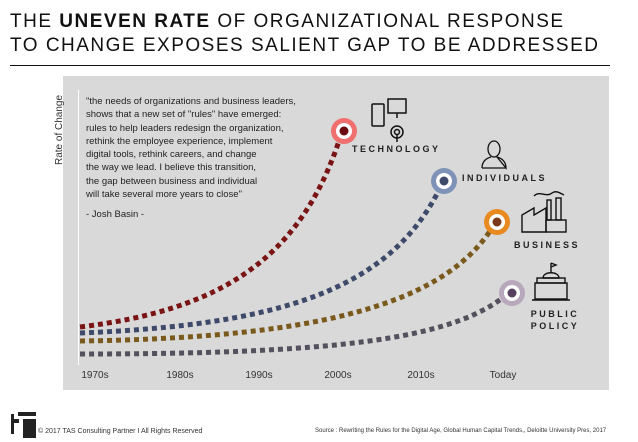 Image resolution: width=638 pixels, height=442 pixels. I want to click on public-policy-curve, so click(293, 325).